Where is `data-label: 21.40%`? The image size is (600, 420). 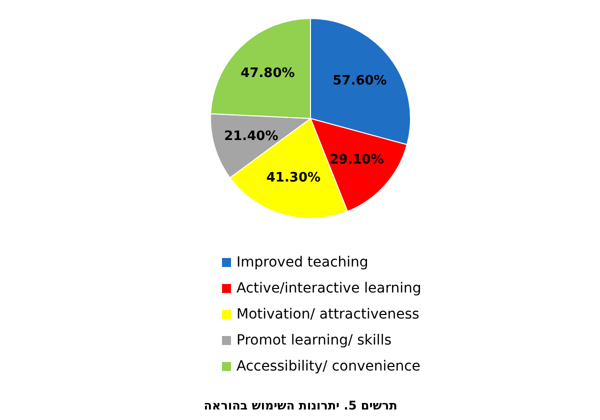
data-label: 21.40% is located at coordinates (251, 136).